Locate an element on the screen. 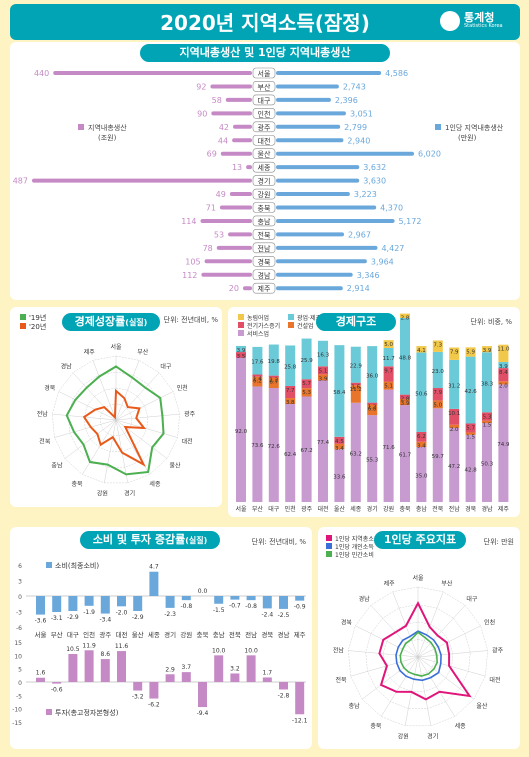  structure-value-label: 25.9 is located at coordinates (306, 361).